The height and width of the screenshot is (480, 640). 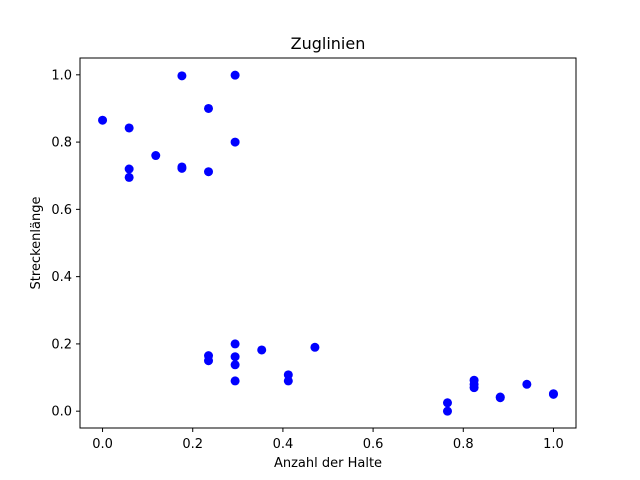 What do you see at coordinates (61, 143) in the screenshot?
I see `y-tick-label: 0.8` at bounding box center [61, 143].